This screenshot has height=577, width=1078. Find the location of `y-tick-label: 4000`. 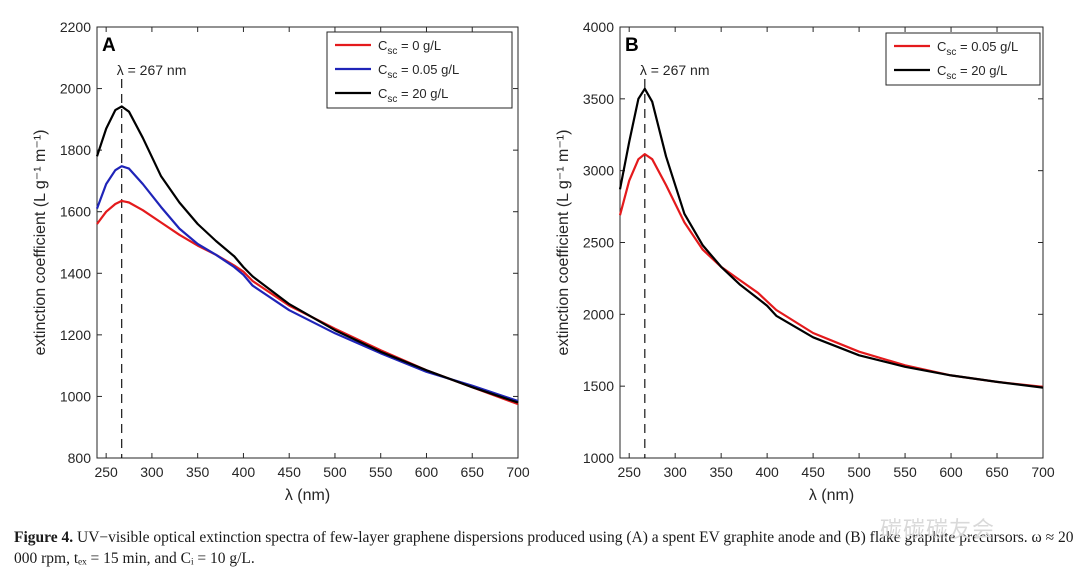

y-tick-label: 4000 is located at coordinates (598, 27).